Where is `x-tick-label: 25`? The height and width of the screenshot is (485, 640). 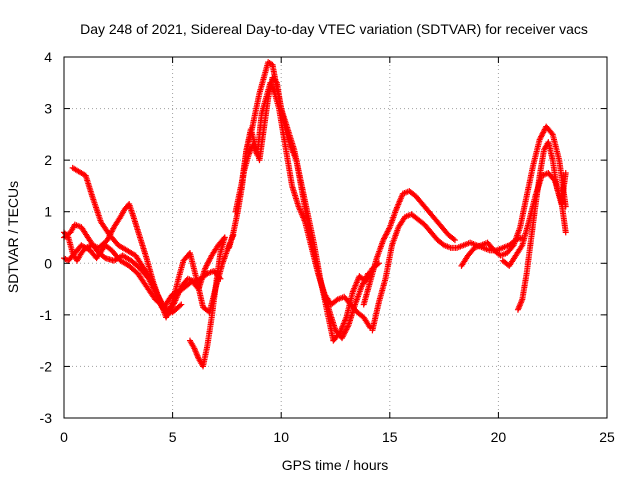
x-tick-label: 25 is located at coordinates (607, 437).